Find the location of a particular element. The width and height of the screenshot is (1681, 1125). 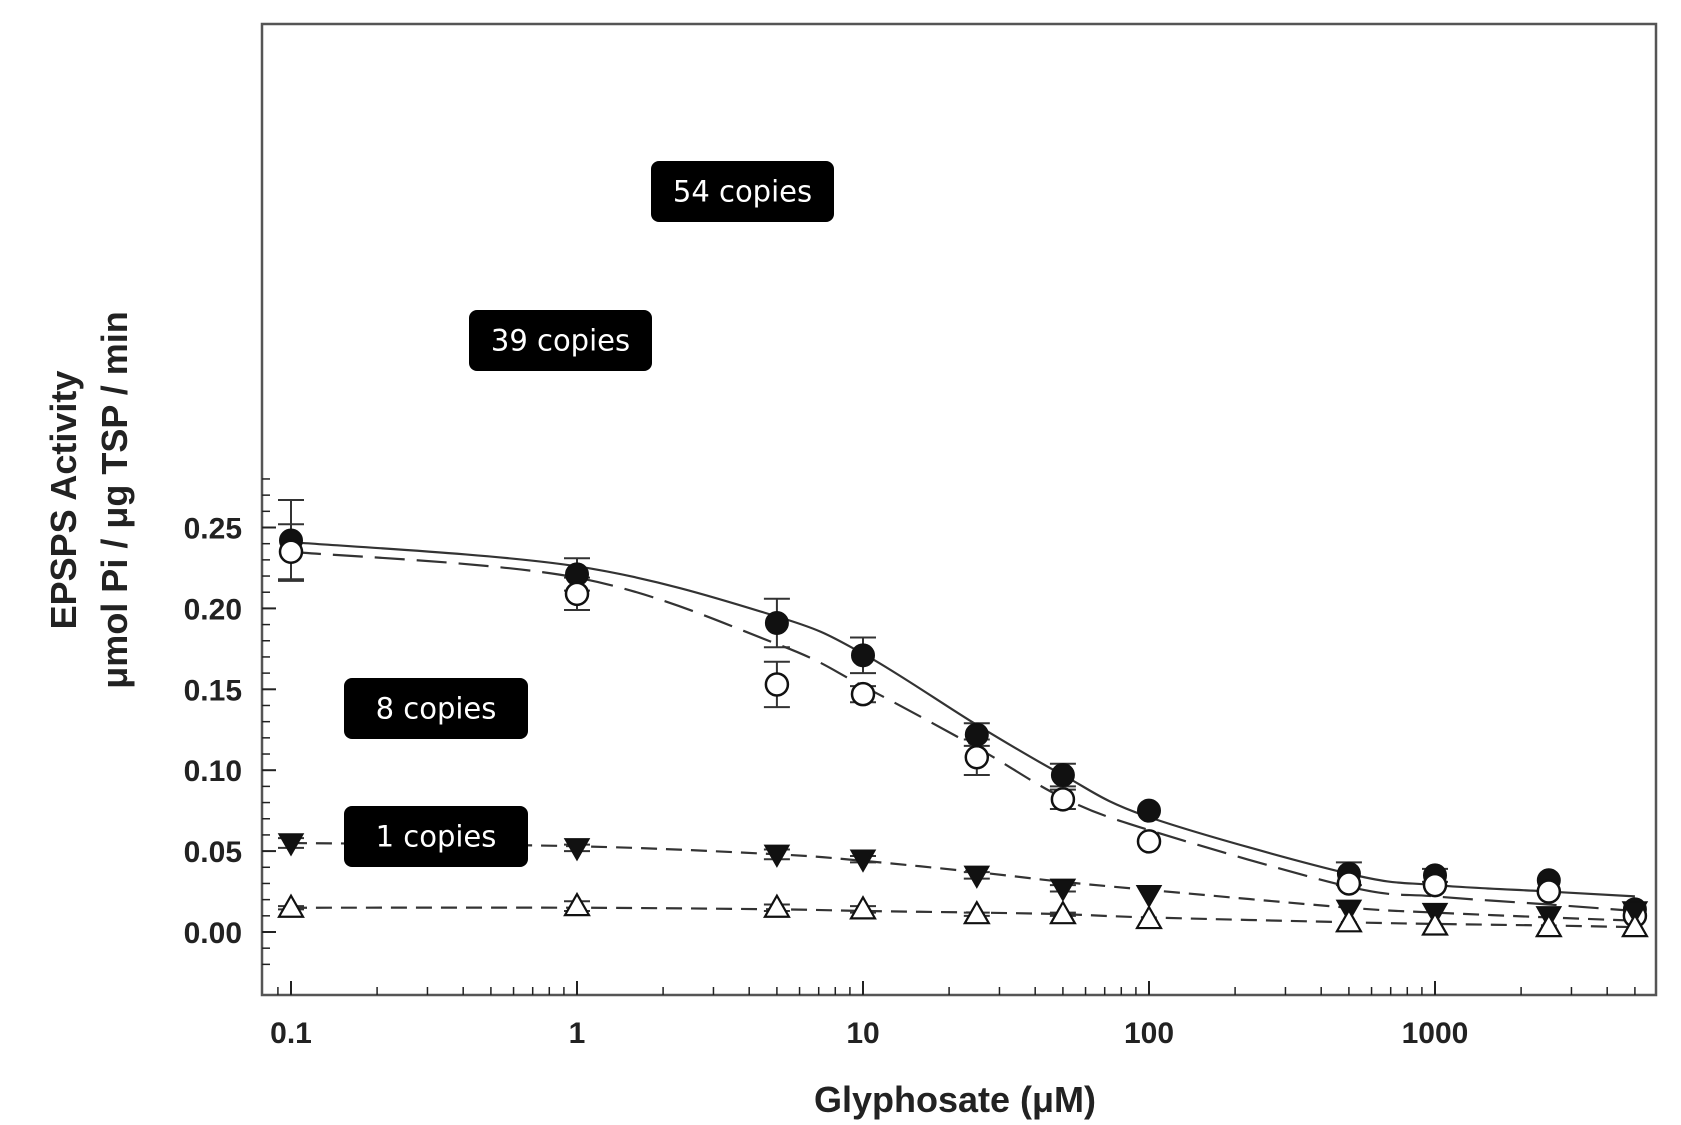

x-tick-label: 1000 is located at coordinates (1435, 1033).